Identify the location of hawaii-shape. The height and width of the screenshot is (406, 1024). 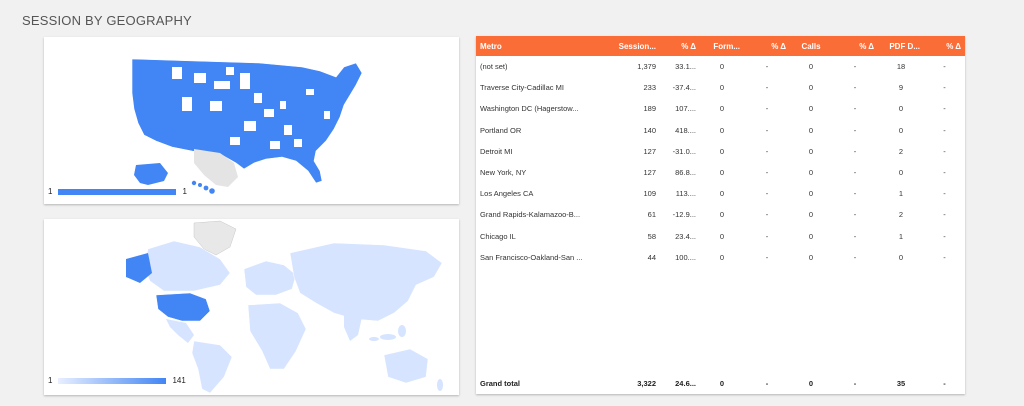
(203, 187).